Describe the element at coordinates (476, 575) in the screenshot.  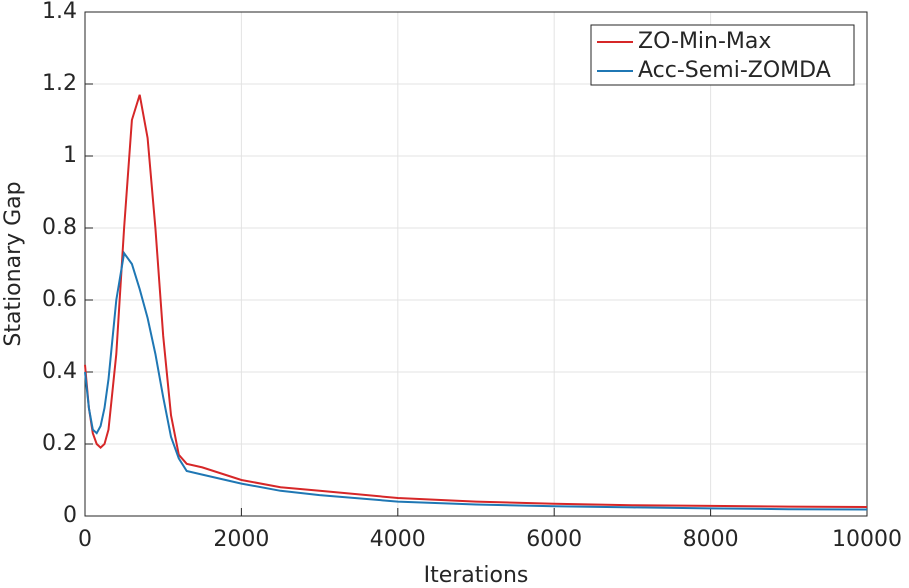
I see `x-axis-label: Iterations` at that location.